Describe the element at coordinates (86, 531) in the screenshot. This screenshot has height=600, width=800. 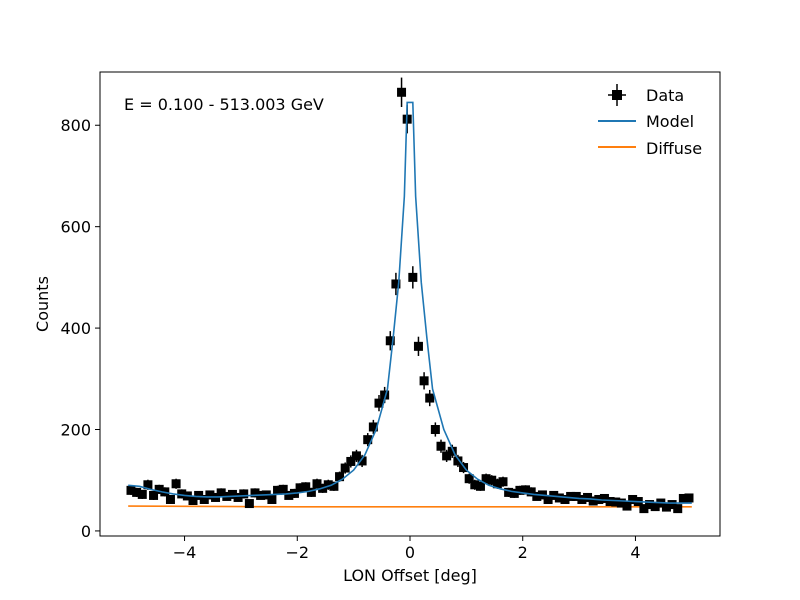
I see `y-tick-label: 0` at that location.